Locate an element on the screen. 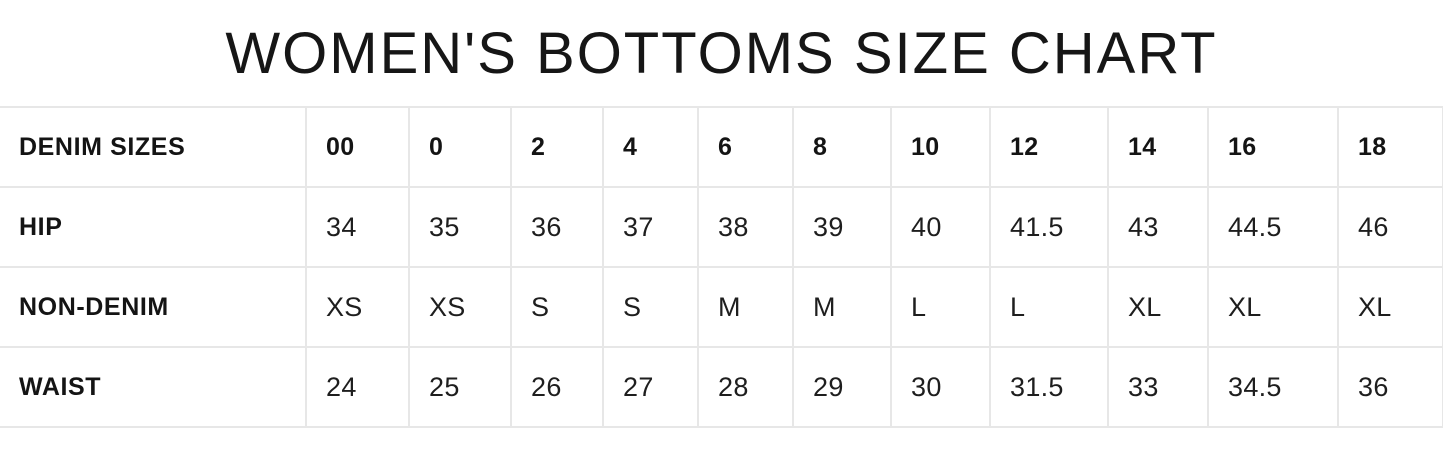 This screenshot has height=461, width=1443. cell: 34 is located at coordinates (357, 227).